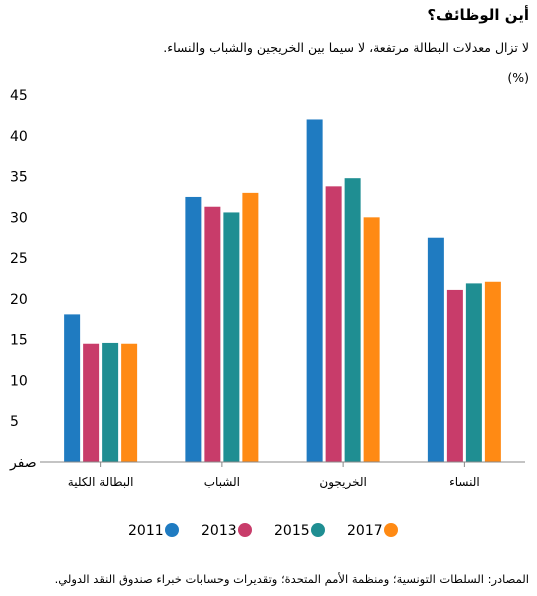  I want to click on legend: 2011 2013 2015 2017, so click(263, 531).